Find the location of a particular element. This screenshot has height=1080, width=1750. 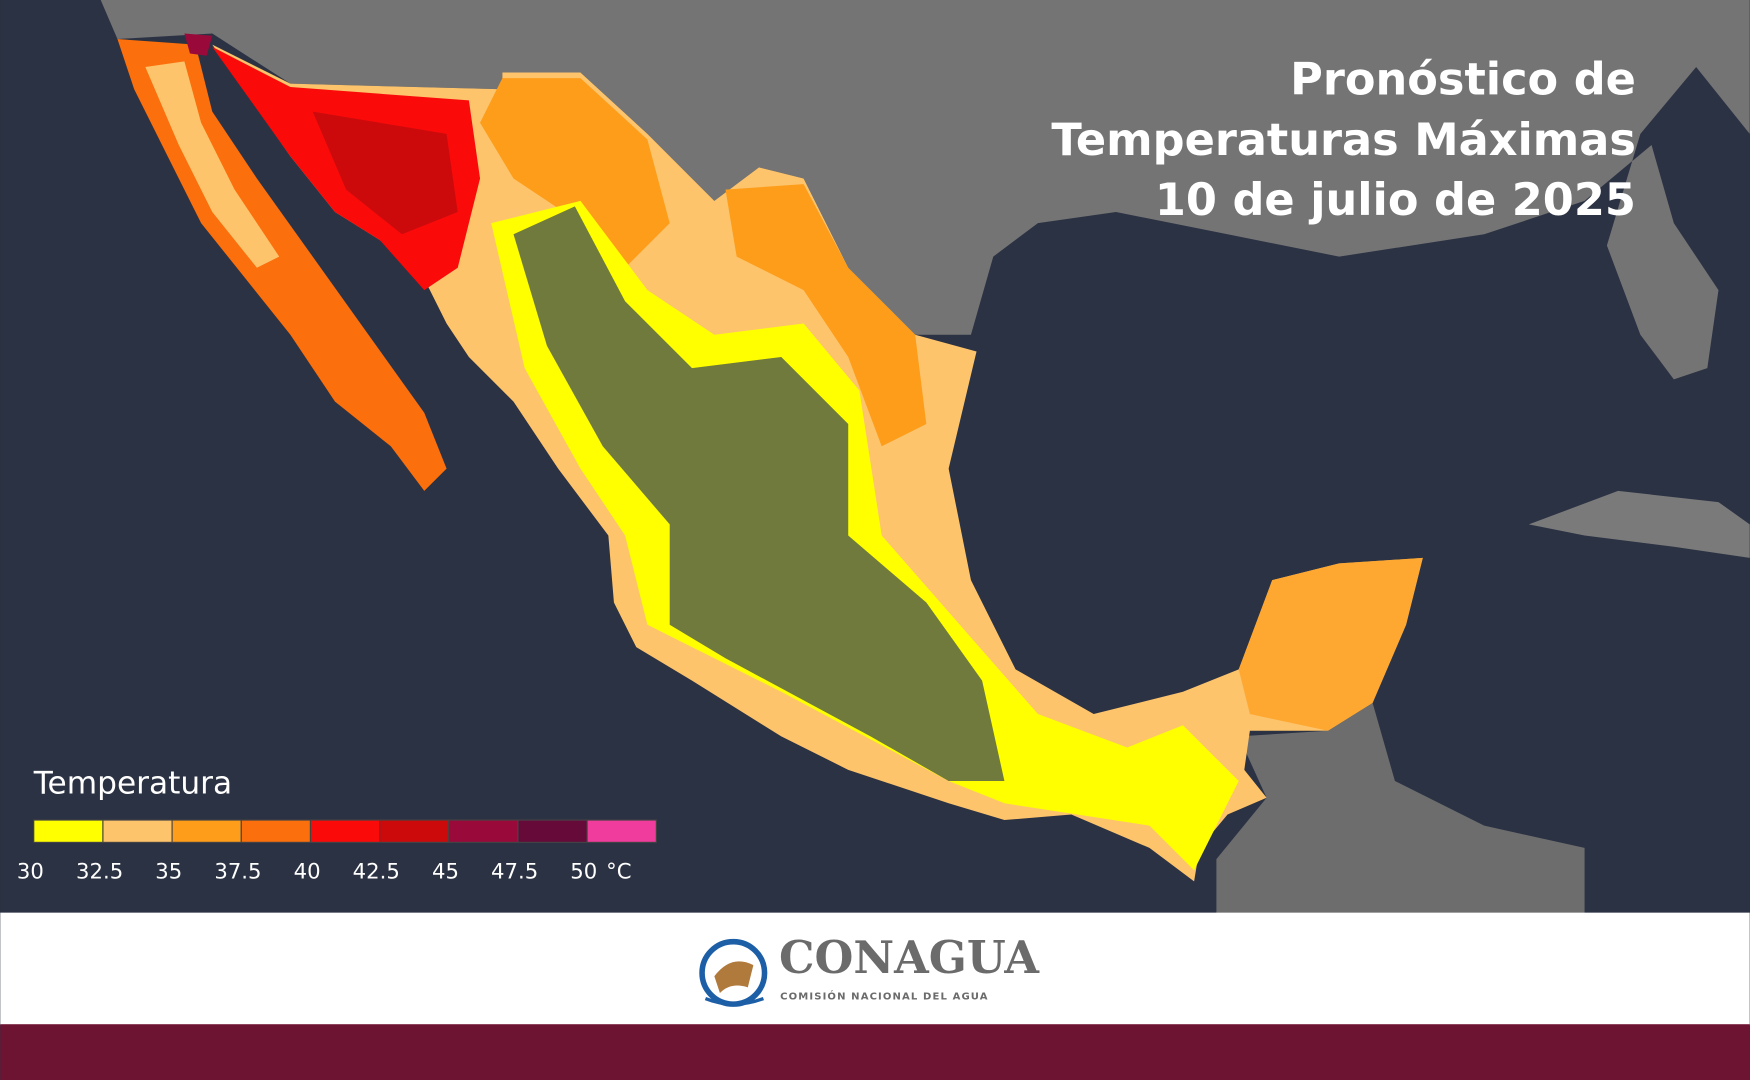

title-line: Temperaturas Máximas is located at coordinates (1343, 140).